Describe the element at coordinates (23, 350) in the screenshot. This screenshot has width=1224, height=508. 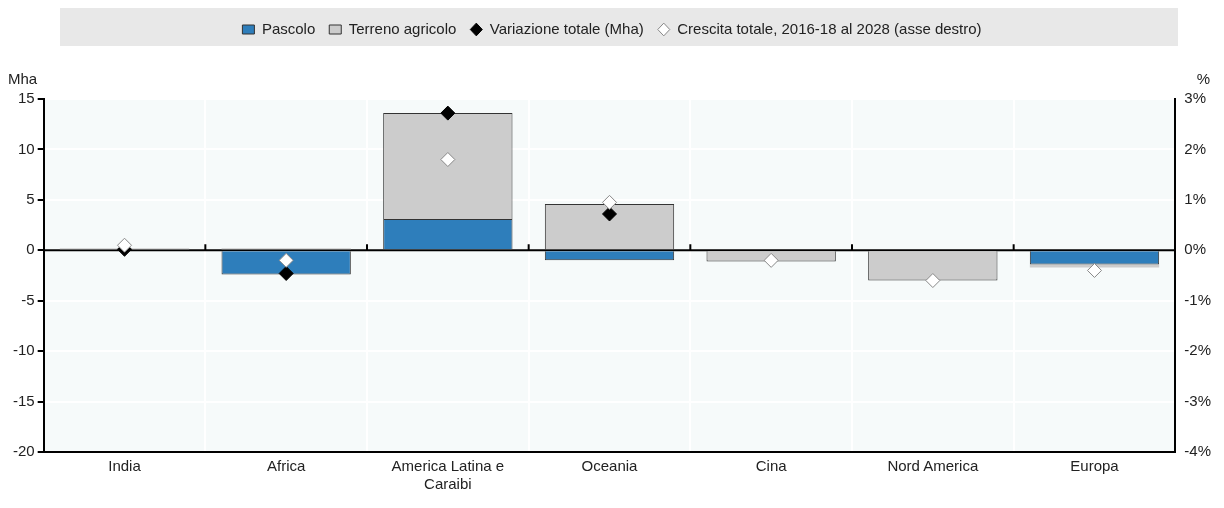
I see `y-tick-label: -10` at that location.